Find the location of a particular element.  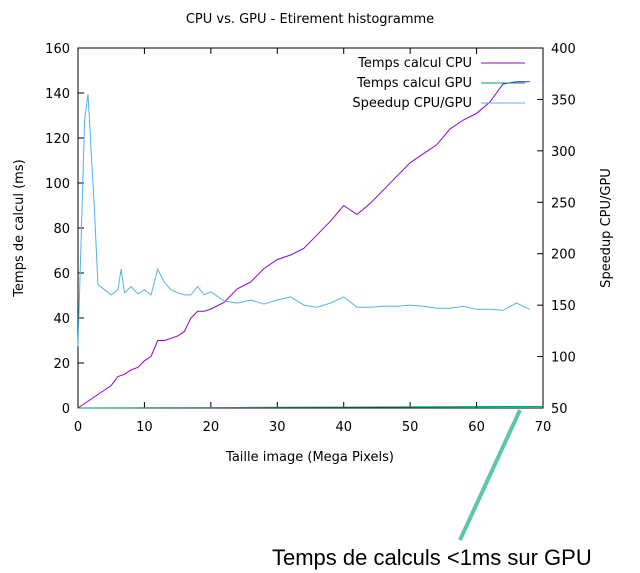

y-axis-label: Temps de calcul (ms) is located at coordinates (19, 228).